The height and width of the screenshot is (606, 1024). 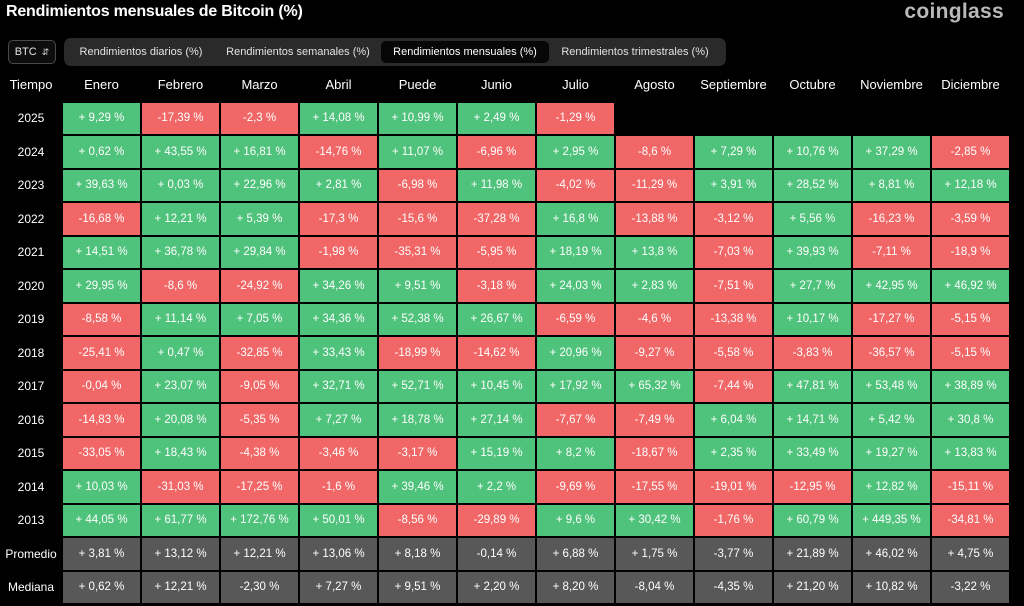 What do you see at coordinates (970, 286) in the screenshot?
I see `return-cell: + 46,92 %` at bounding box center [970, 286].